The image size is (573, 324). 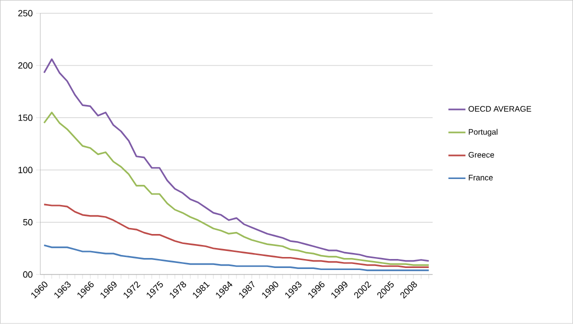 What do you see at coordinates (25, 118) in the screenshot?
I see `y-tick-label: 150` at bounding box center [25, 118].